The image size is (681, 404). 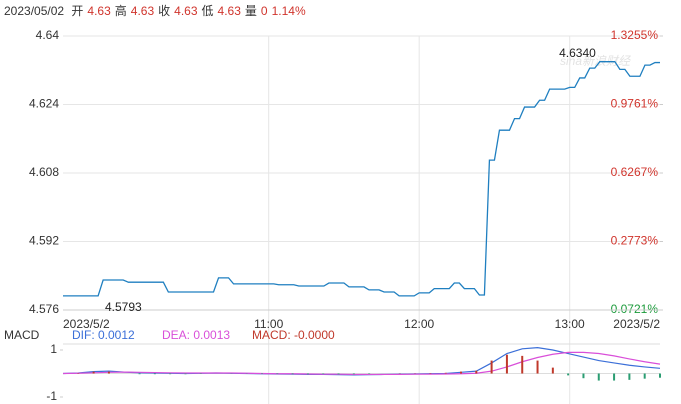 I want to click on x-tick-label: 13:00, so click(x=570, y=324).